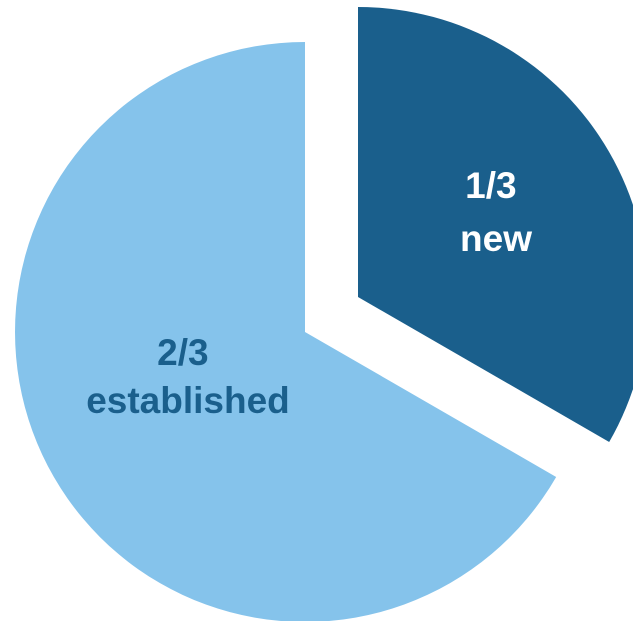 Image resolution: width=633 pixels, height=621 pixels. I want to click on slice-name-established: established, so click(188, 400).